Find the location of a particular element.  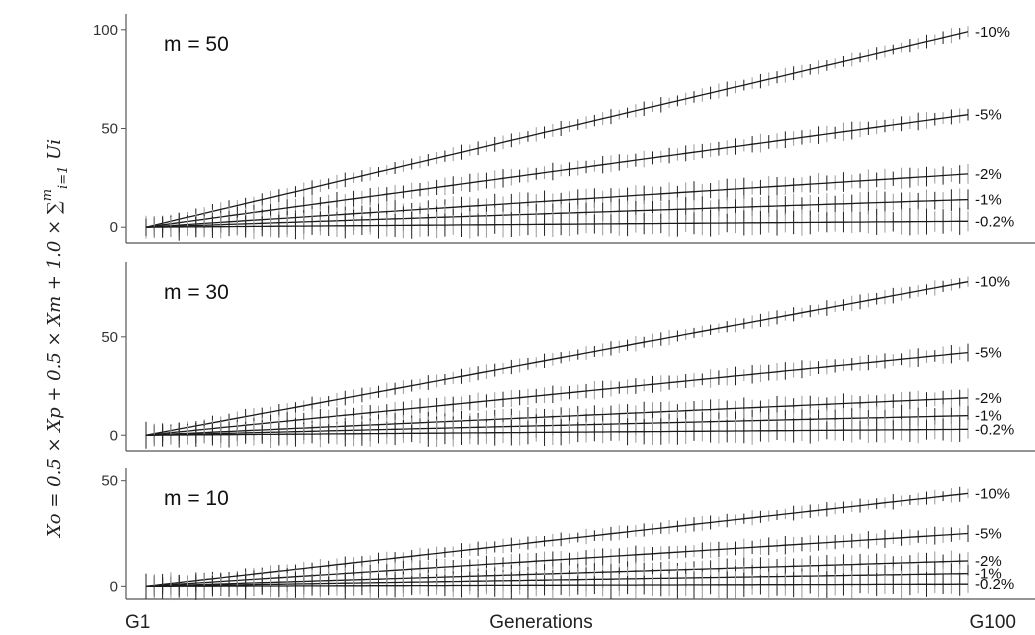

x-tick-label-start: G1 is located at coordinates (137, 622).